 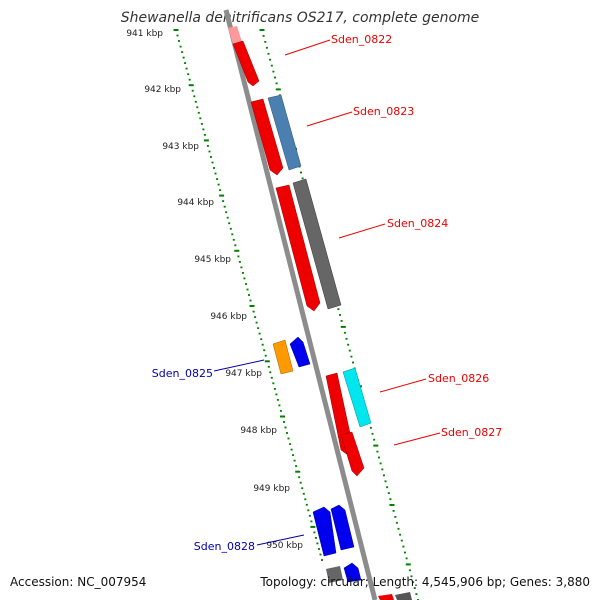 What do you see at coordinates (300, 352) in the screenshot?
I see `gene-feature-sden-0825-blue` at bounding box center [300, 352].